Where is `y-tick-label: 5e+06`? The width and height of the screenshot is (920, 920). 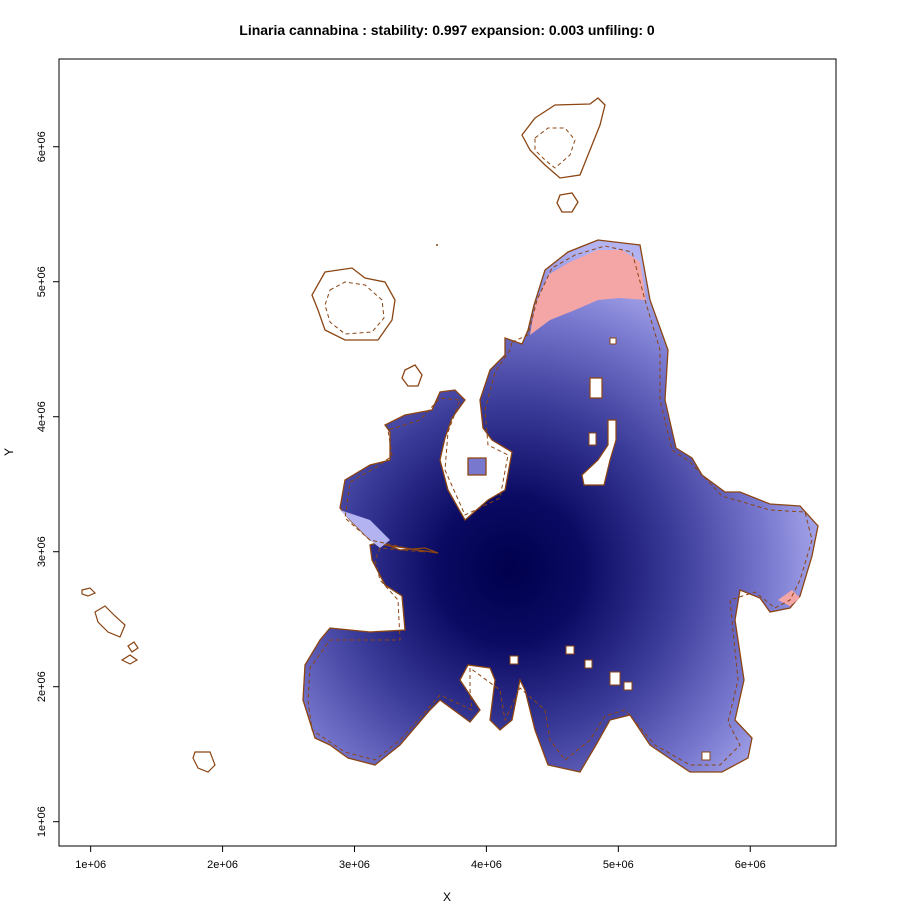
y-tick-label: 5e+06 is located at coordinates (42, 281).